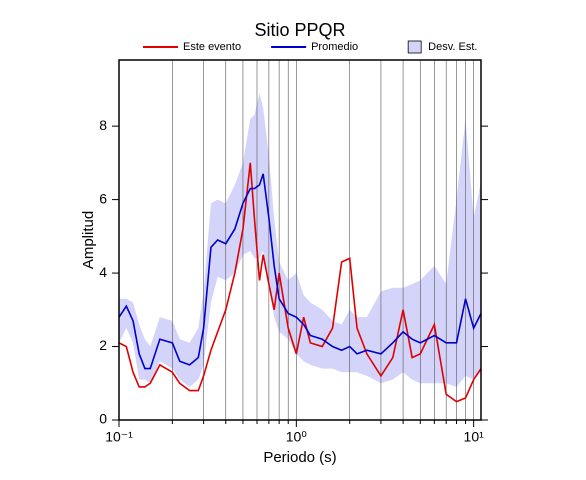  What do you see at coordinates (103, 419) in the screenshot?
I see `y-tick-label: 0` at bounding box center [103, 419].